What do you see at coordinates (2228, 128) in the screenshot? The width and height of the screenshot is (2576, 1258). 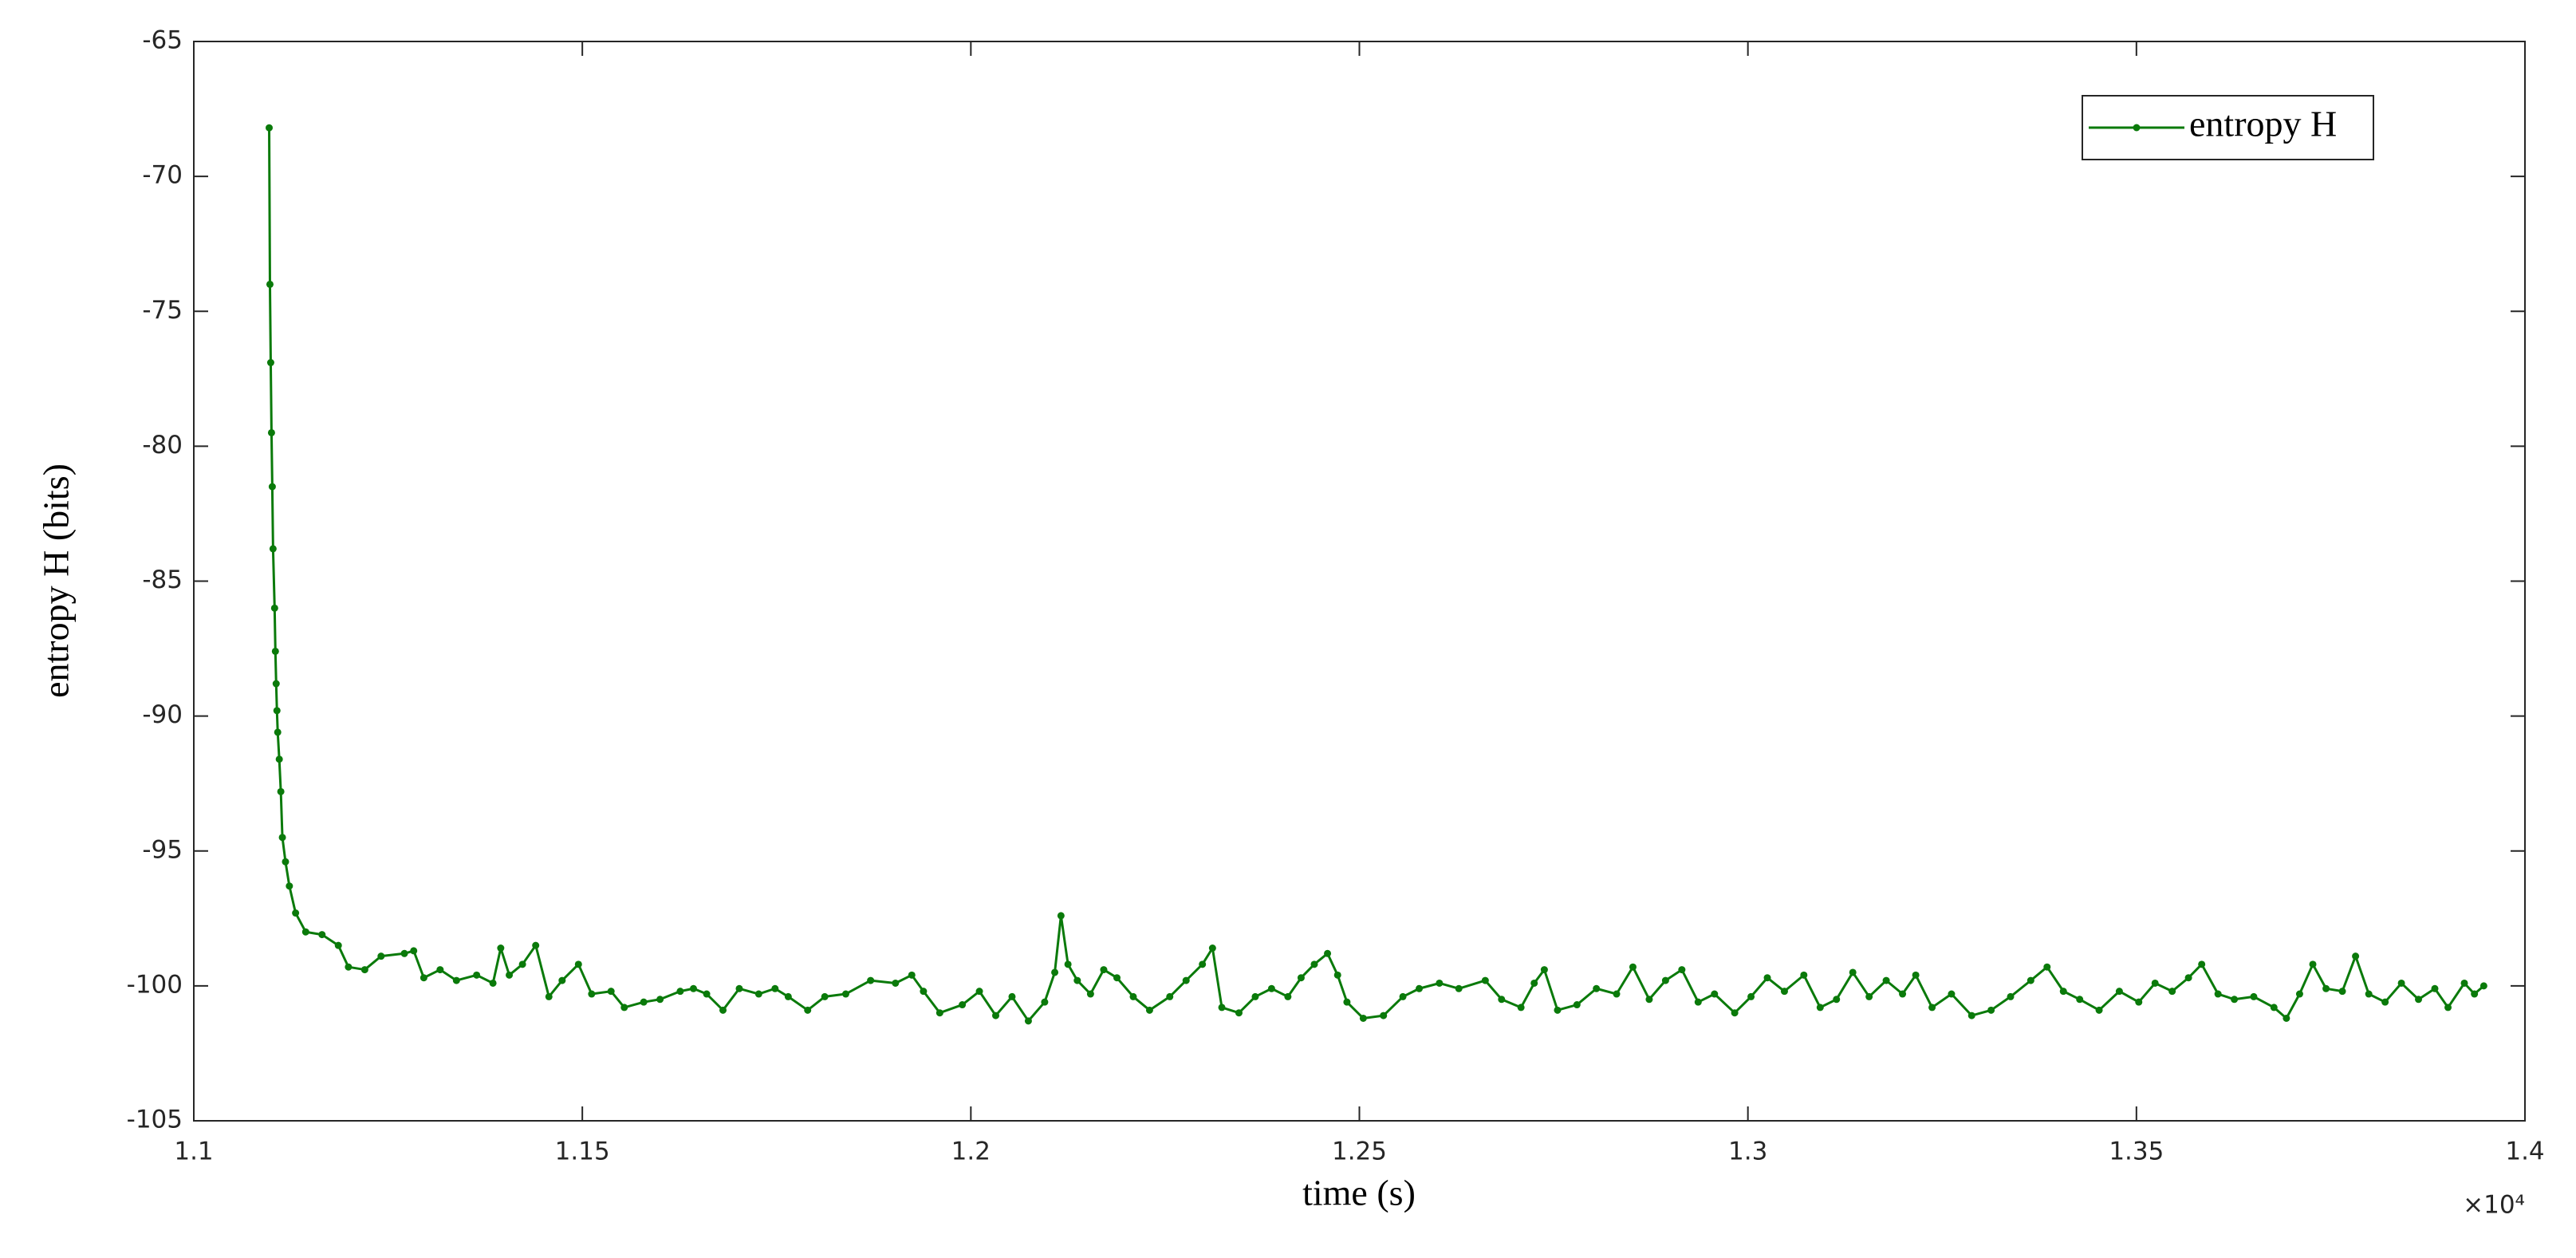 I see `legend: entropy H` at bounding box center [2228, 128].